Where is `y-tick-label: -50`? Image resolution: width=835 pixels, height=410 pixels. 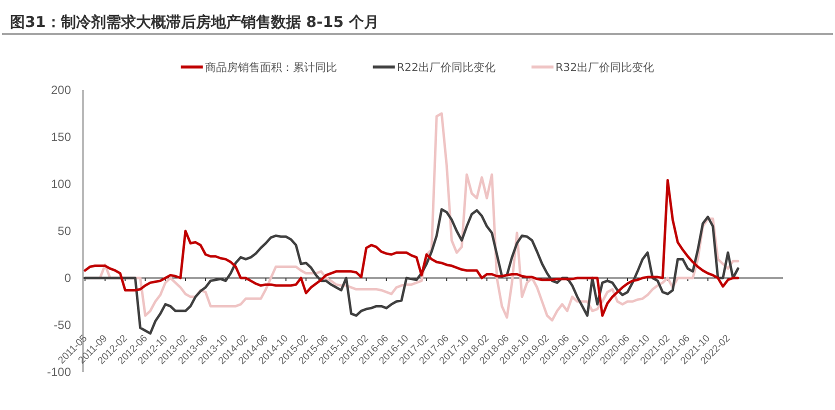 y-tick-label: -50 is located at coordinates (63, 325).